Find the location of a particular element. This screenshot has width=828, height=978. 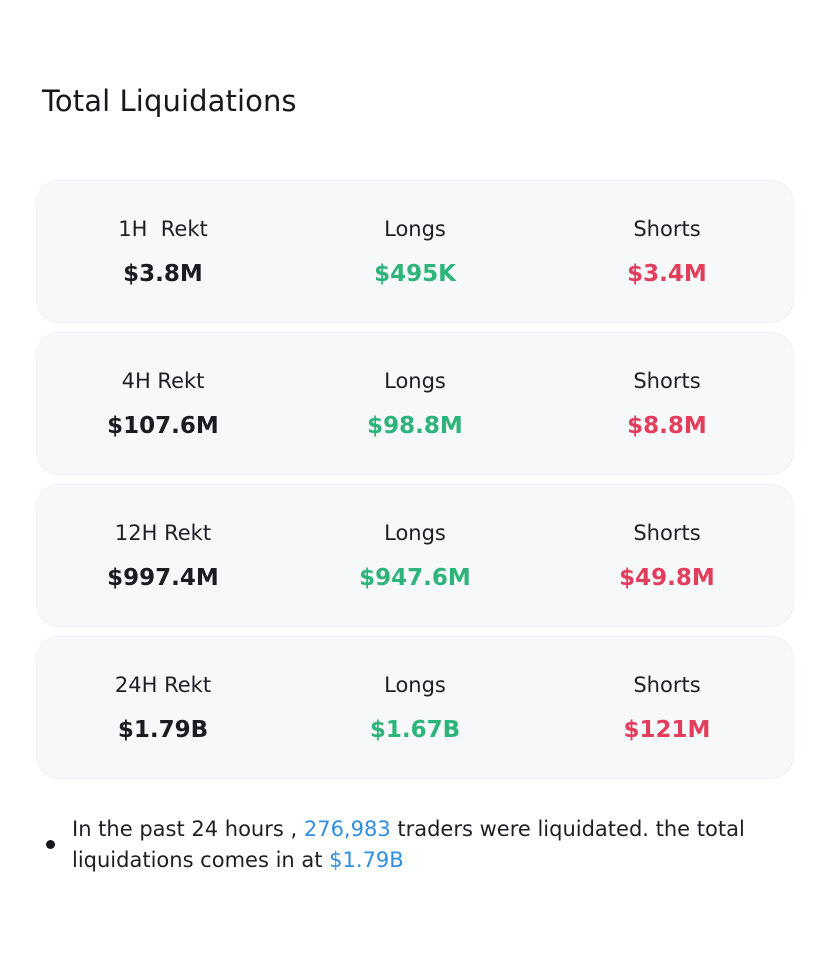

shorts-column: Shorts $121M is located at coordinates (667, 707).